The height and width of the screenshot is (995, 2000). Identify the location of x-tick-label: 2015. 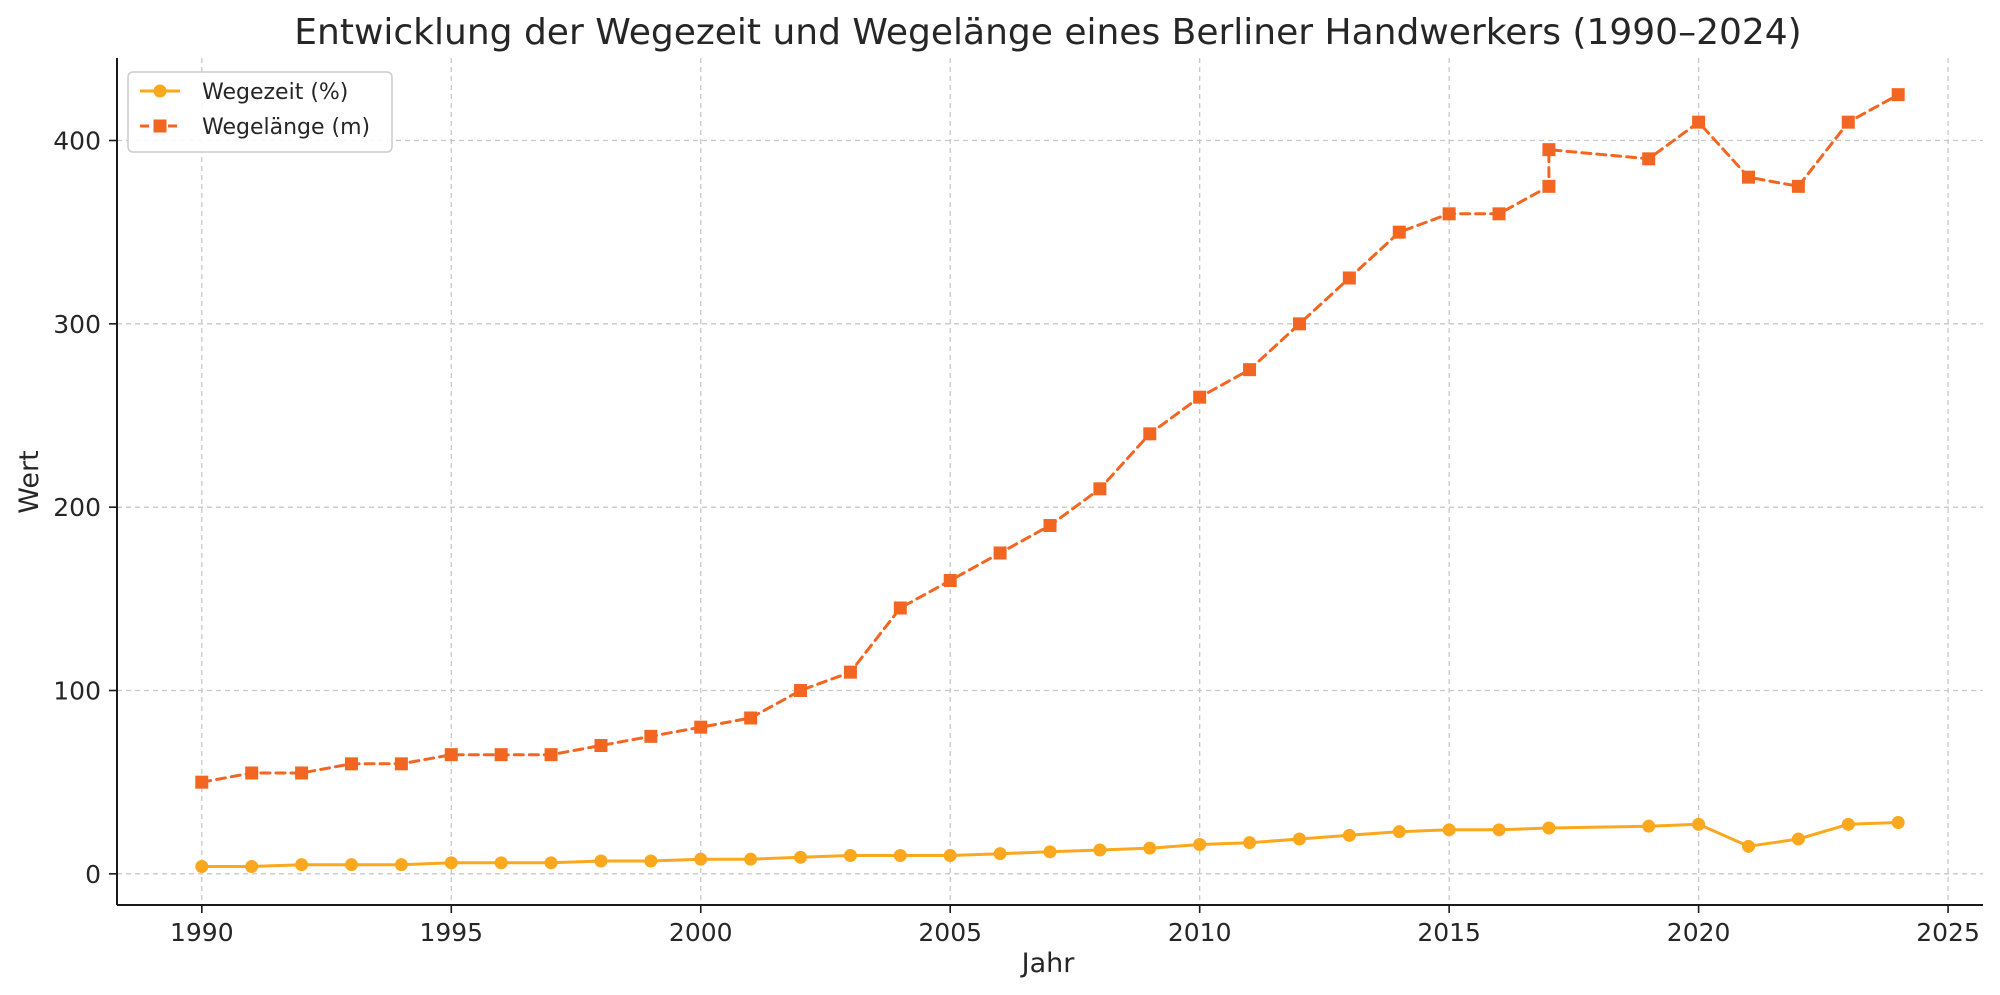
(1449, 932).